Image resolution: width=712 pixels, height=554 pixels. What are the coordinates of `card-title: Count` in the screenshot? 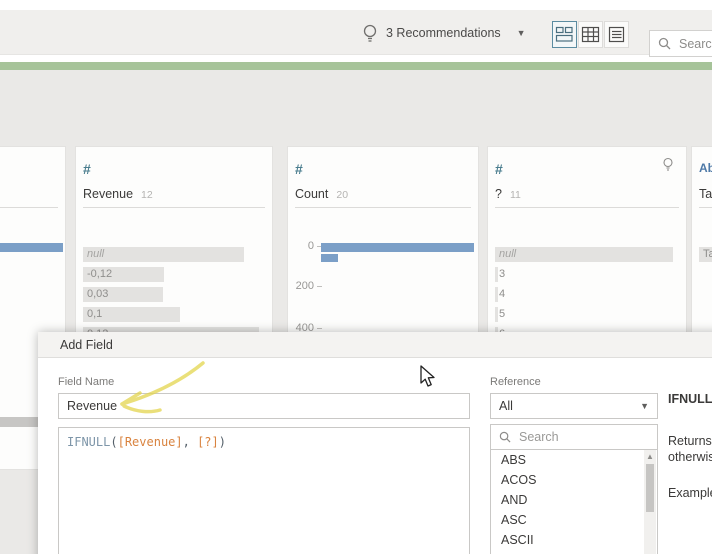 It's located at (312, 194).